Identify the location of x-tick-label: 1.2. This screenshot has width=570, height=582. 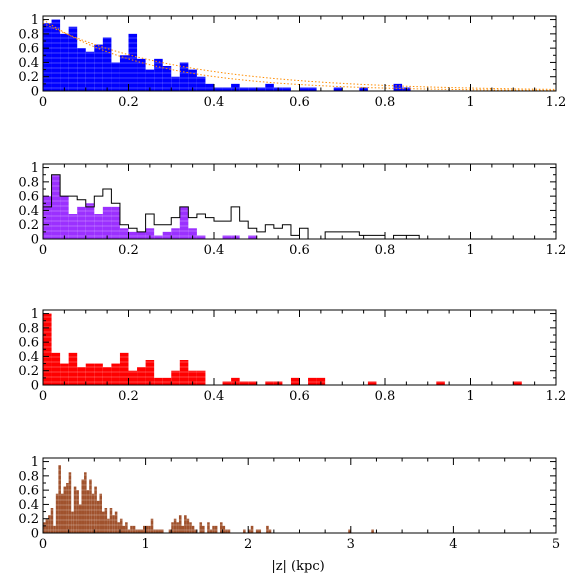
(556, 250).